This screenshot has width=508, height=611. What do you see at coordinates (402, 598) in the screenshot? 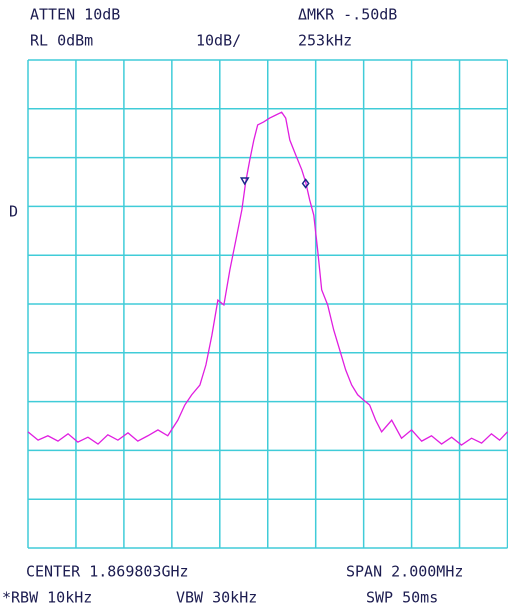
I see `sweep-label: SWP 50ms` at bounding box center [402, 598].